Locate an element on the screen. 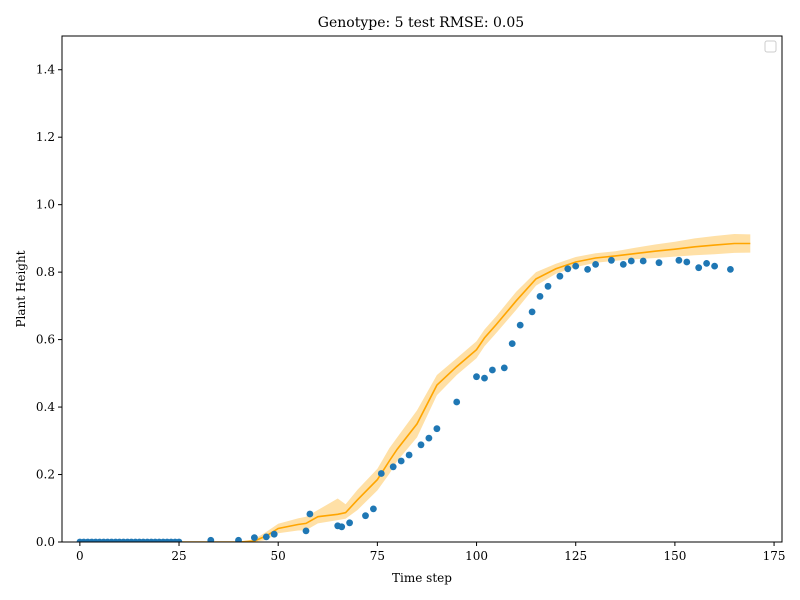 This screenshot has width=800, height=600. x-axis-ticks: 0 25 50 75 100 125 150 175 is located at coordinates (431, 552).